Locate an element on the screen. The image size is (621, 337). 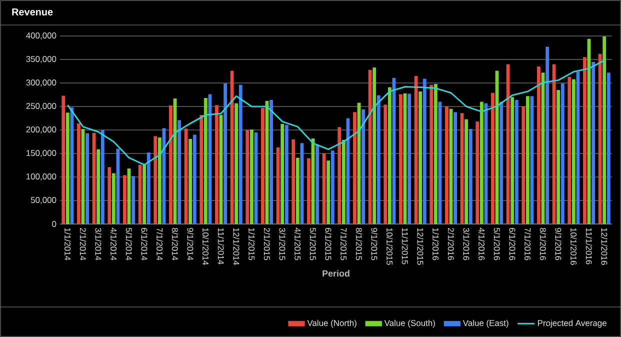
y-tick-label: 400,000 is located at coordinates (41, 36).